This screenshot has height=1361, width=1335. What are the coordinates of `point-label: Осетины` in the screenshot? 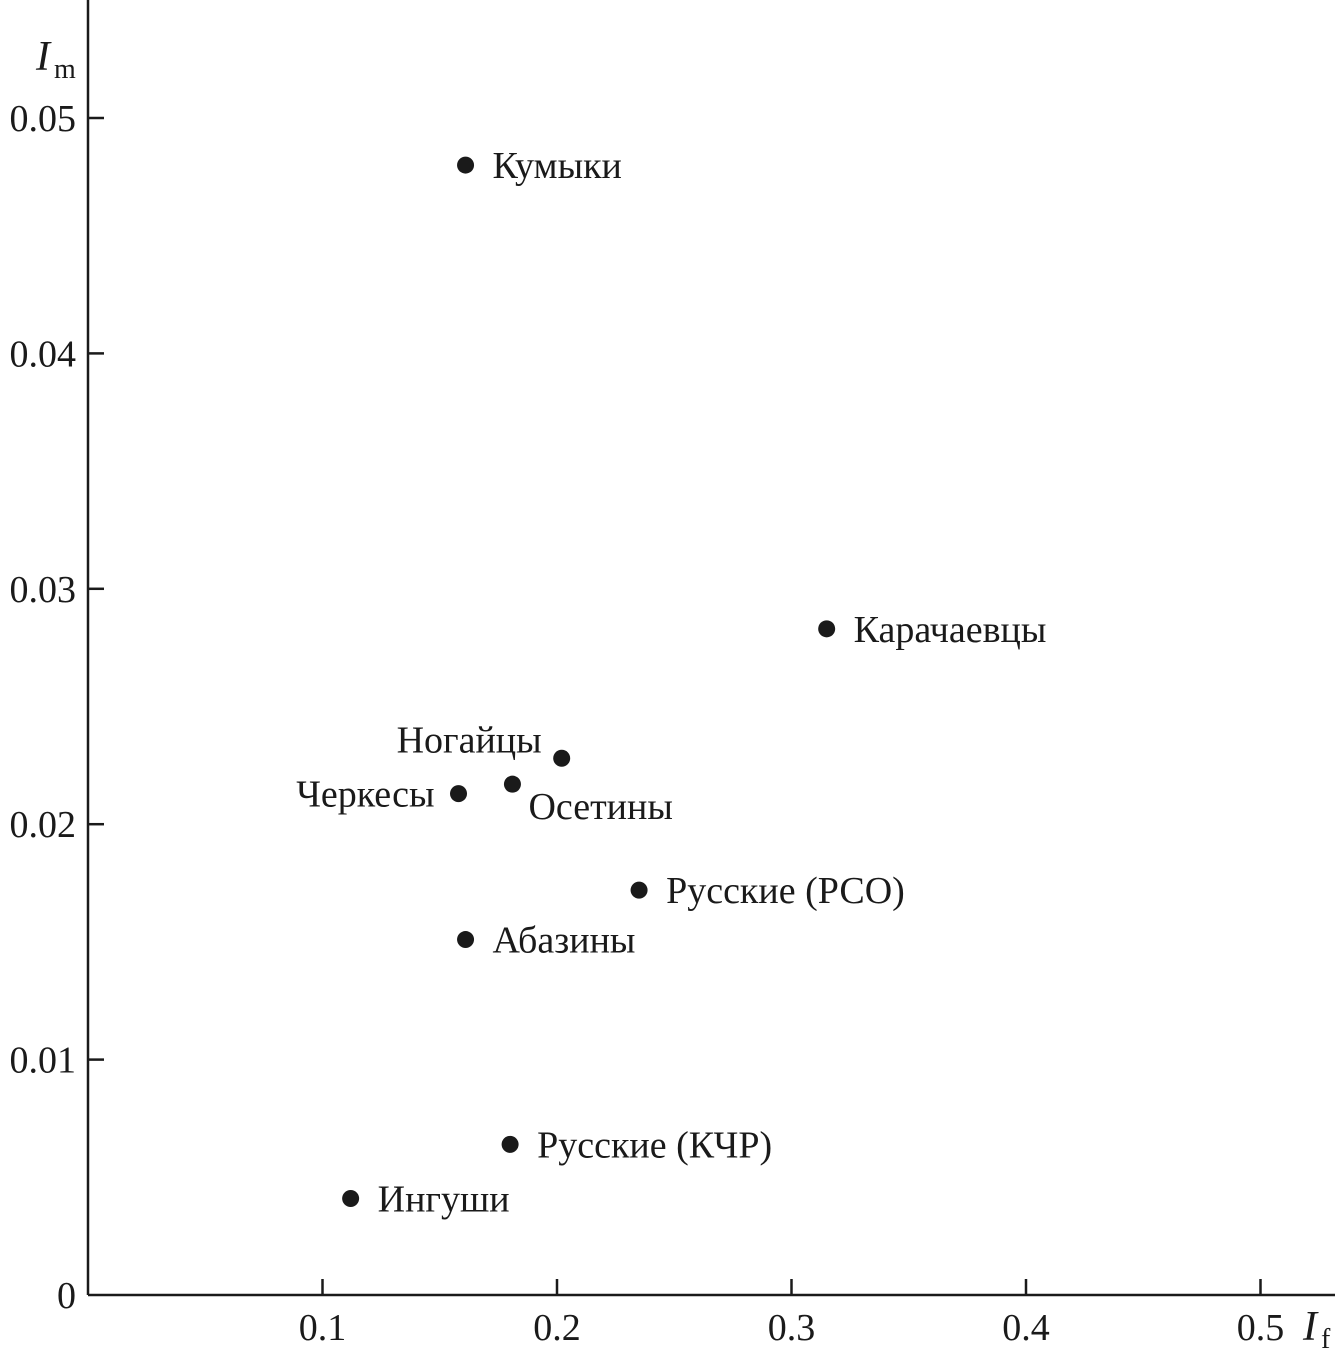 It's located at (600, 807).